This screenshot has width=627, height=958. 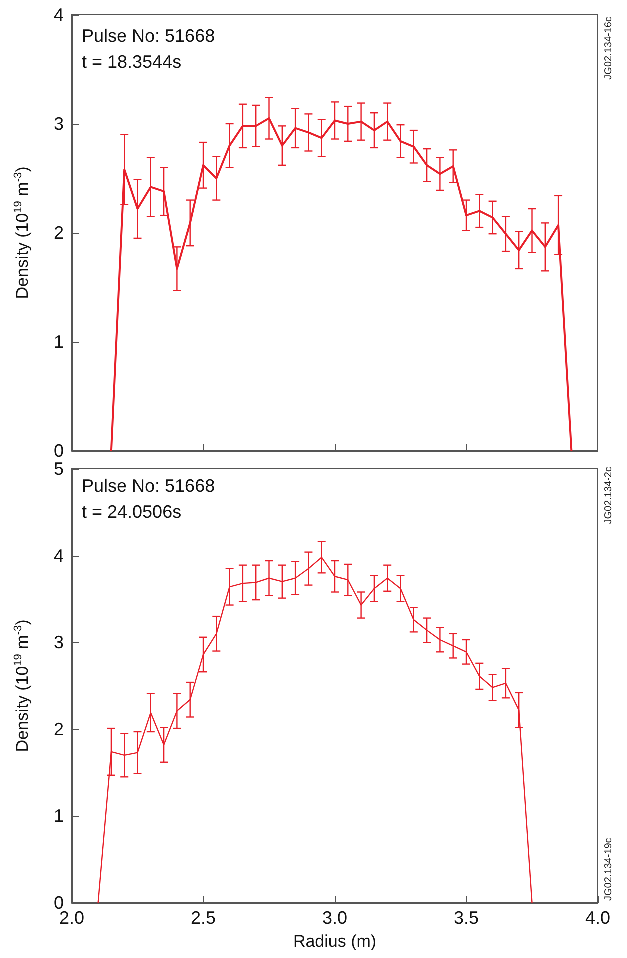 I want to click on x-tick-label: 3.5, so click(x=467, y=918).